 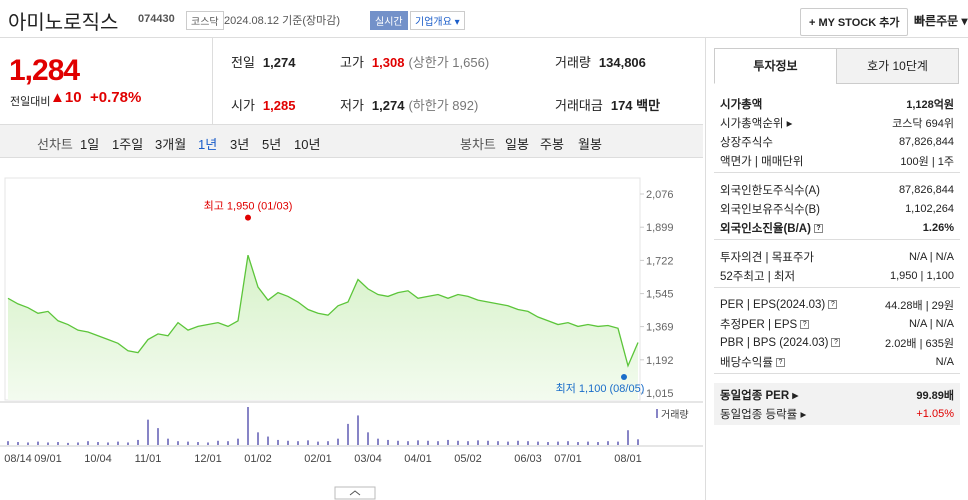 What do you see at coordinates (573, 62) in the screenshot?
I see `stat-label: 거래량` at bounding box center [573, 62].